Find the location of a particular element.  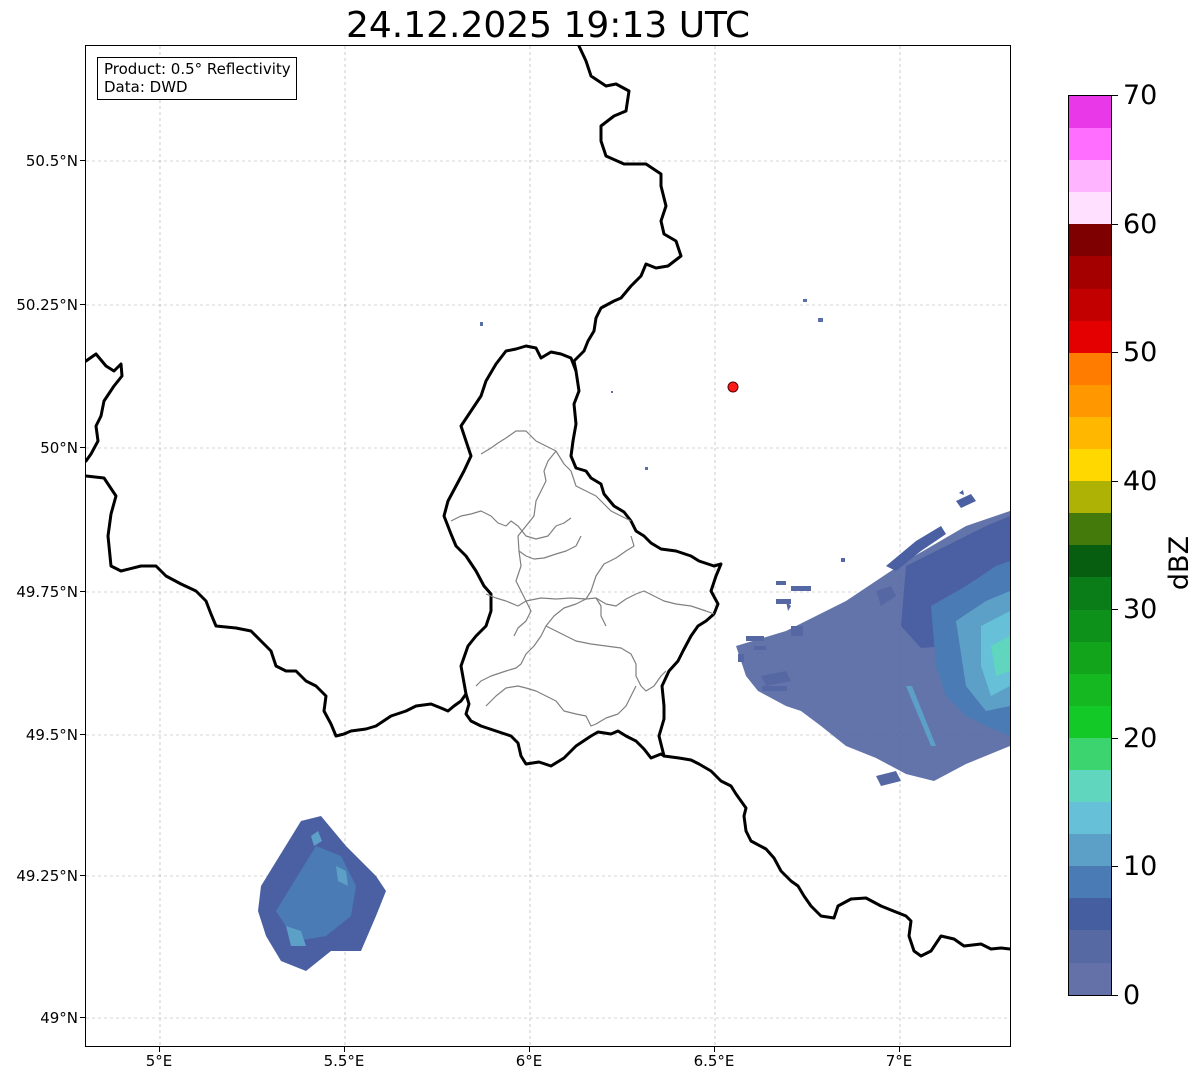

precip-echo-southwest is located at coordinates (322, 893).